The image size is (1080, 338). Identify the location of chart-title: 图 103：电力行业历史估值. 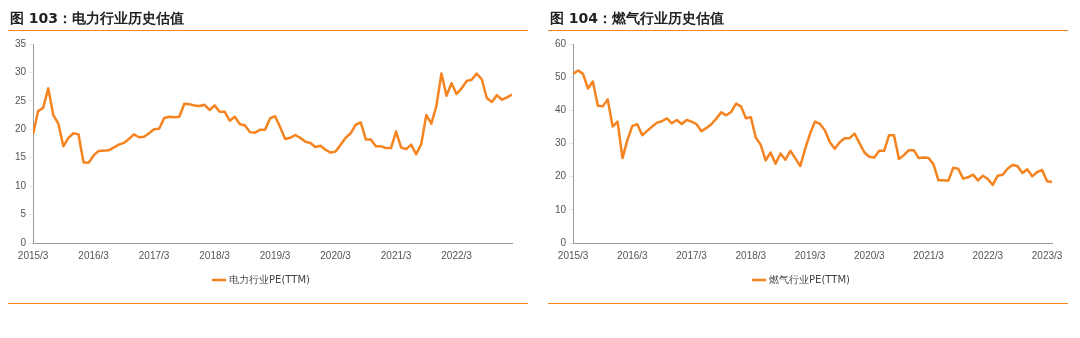
(268, 18).